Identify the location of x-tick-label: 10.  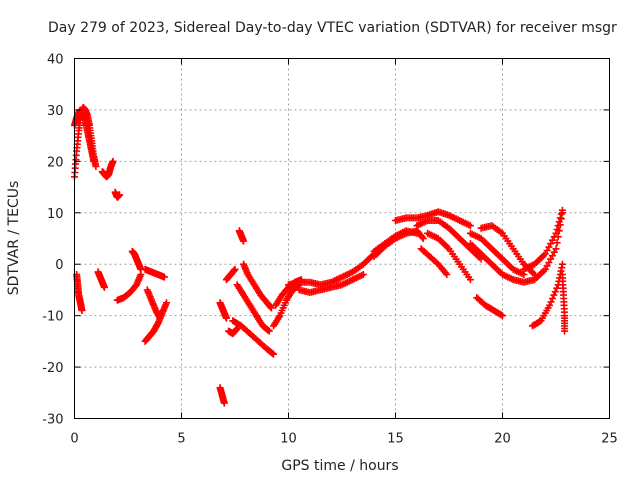
(288, 439).